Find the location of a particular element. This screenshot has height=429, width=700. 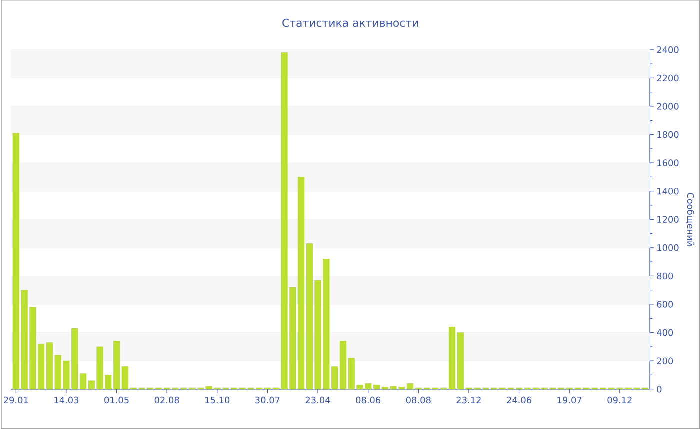

y-tick-label: 1600 is located at coordinates (668, 163).